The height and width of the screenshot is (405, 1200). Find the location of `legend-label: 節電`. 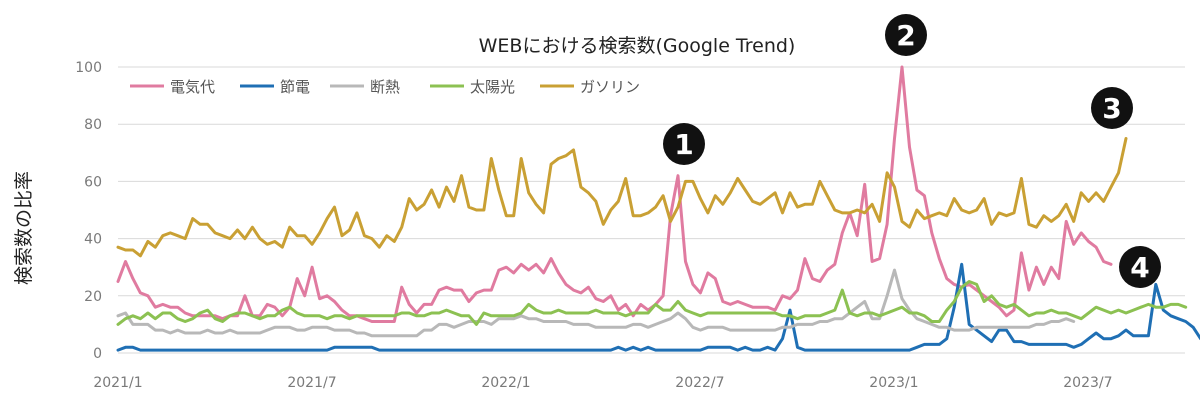

legend-label: 節電 is located at coordinates (295, 87).